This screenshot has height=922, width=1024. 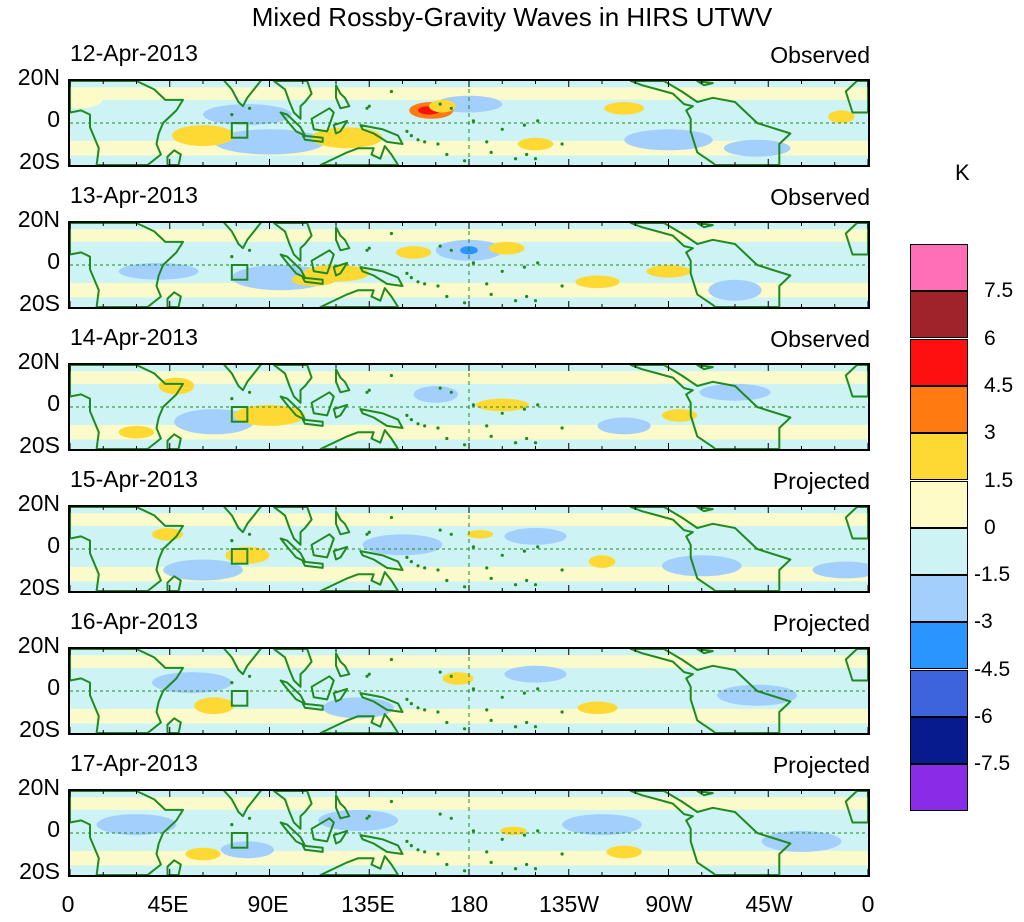 What do you see at coordinates (134, 337) in the screenshot?
I see `panel-date: 14-Apr-2013` at bounding box center [134, 337].